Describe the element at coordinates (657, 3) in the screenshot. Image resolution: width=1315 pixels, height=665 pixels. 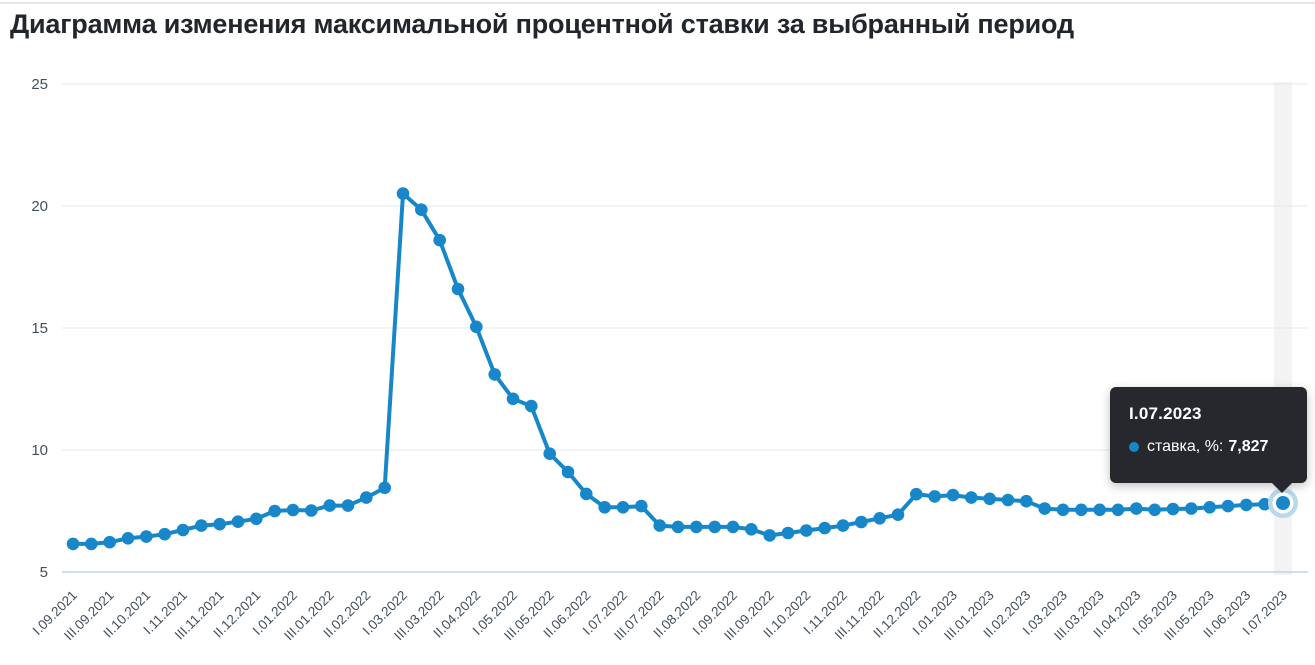
I see `top-divider` at that location.